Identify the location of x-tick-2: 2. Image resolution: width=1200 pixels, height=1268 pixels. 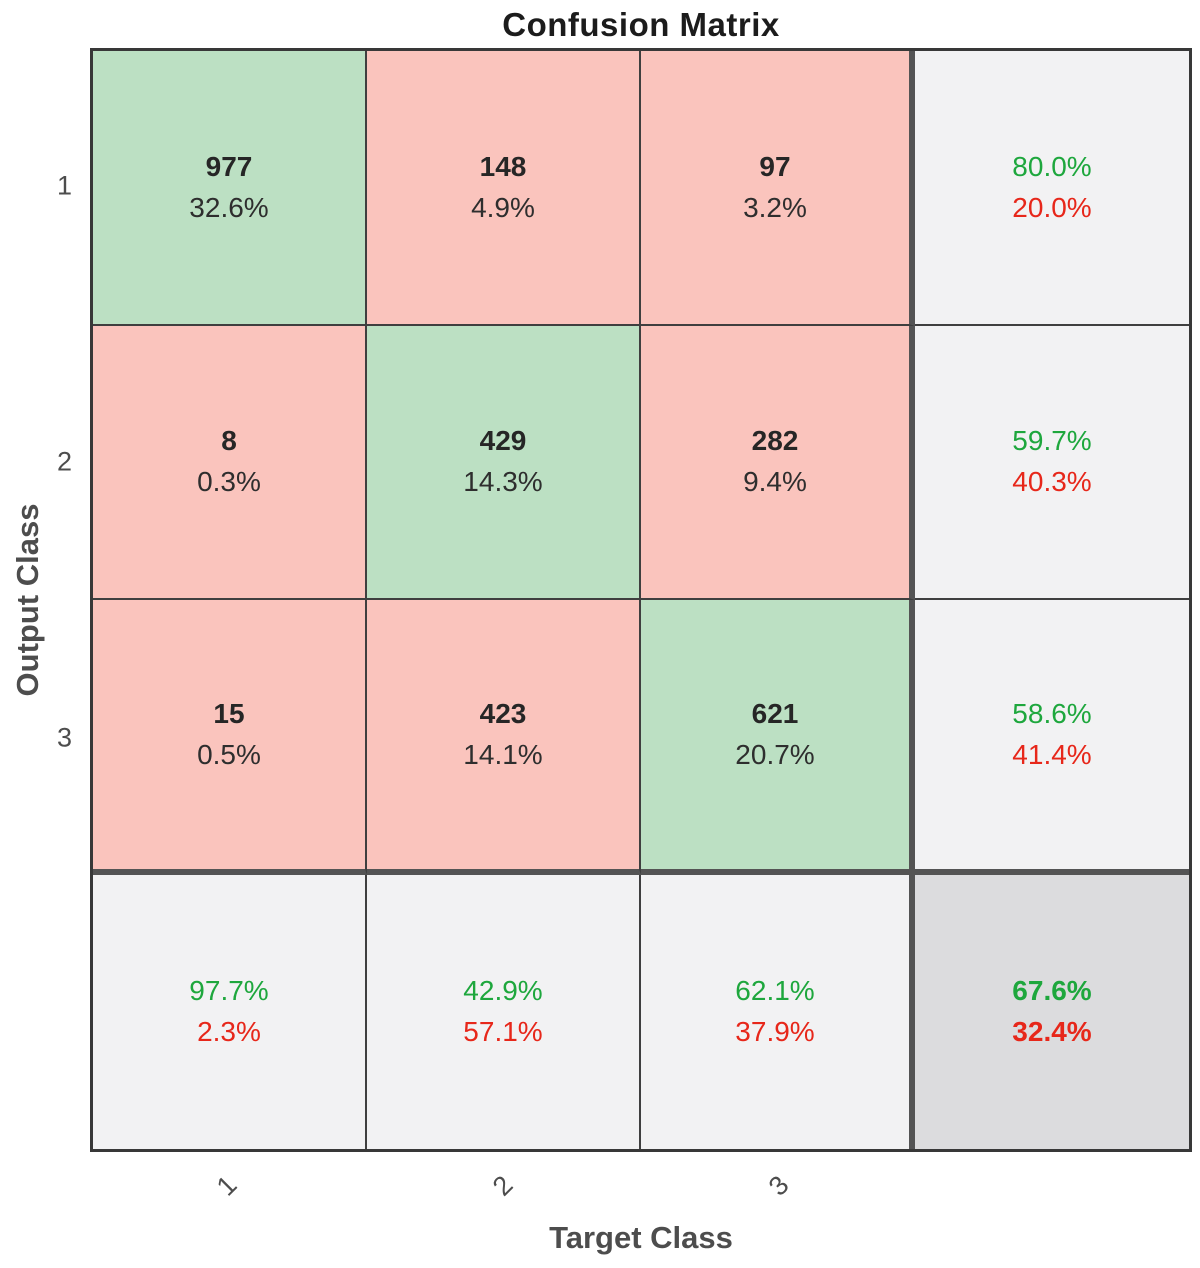
(502, 1185).